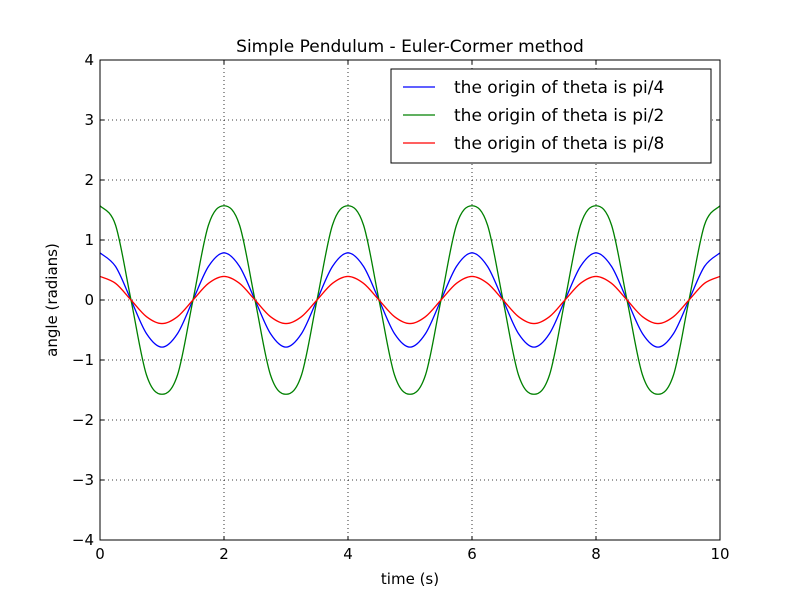 Image resolution: width=800 pixels, height=605 pixels. What do you see at coordinates (83, 540) in the screenshot?
I see `y-tick-label: −4` at bounding box center [83, 540].